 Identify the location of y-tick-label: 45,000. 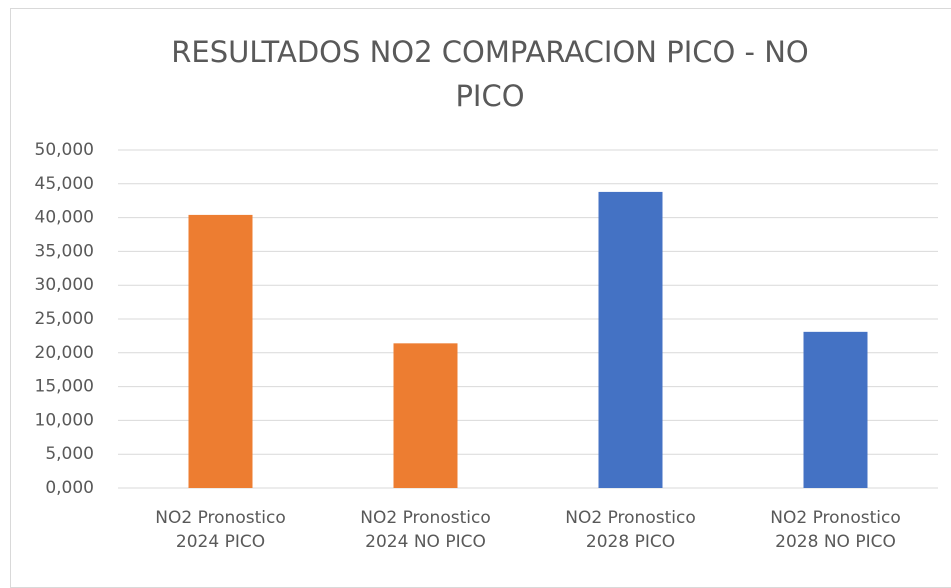
(64, 184).